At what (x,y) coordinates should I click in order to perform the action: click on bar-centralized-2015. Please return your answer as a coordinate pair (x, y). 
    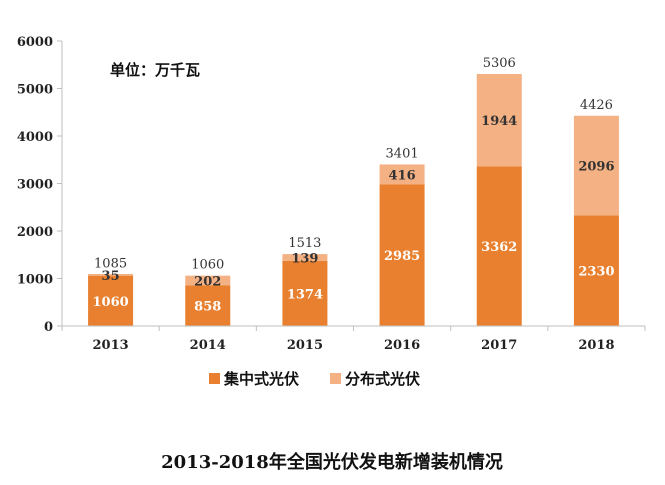
    Looking at the image, I should click on (305, 293).